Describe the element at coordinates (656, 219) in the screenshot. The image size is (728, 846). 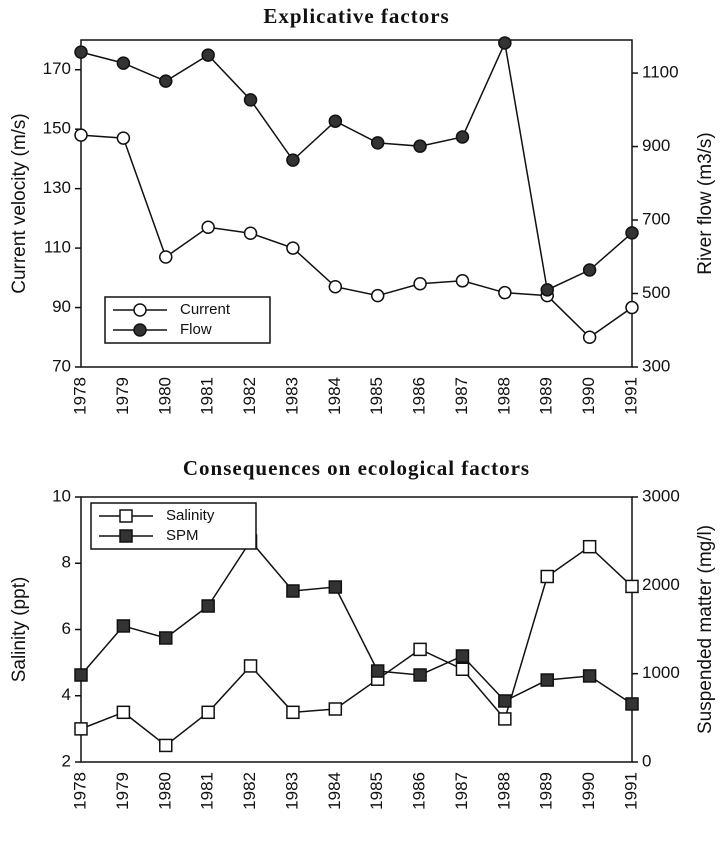
I see `y2-tick-label: 700` at that location.